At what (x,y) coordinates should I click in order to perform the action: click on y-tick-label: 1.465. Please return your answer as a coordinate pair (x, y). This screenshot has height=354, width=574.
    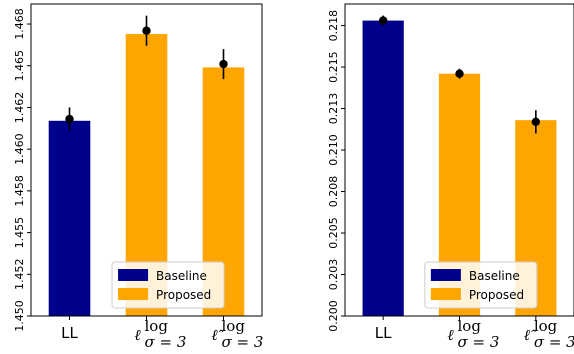
    Looking at the image, I should click on (19, 66).